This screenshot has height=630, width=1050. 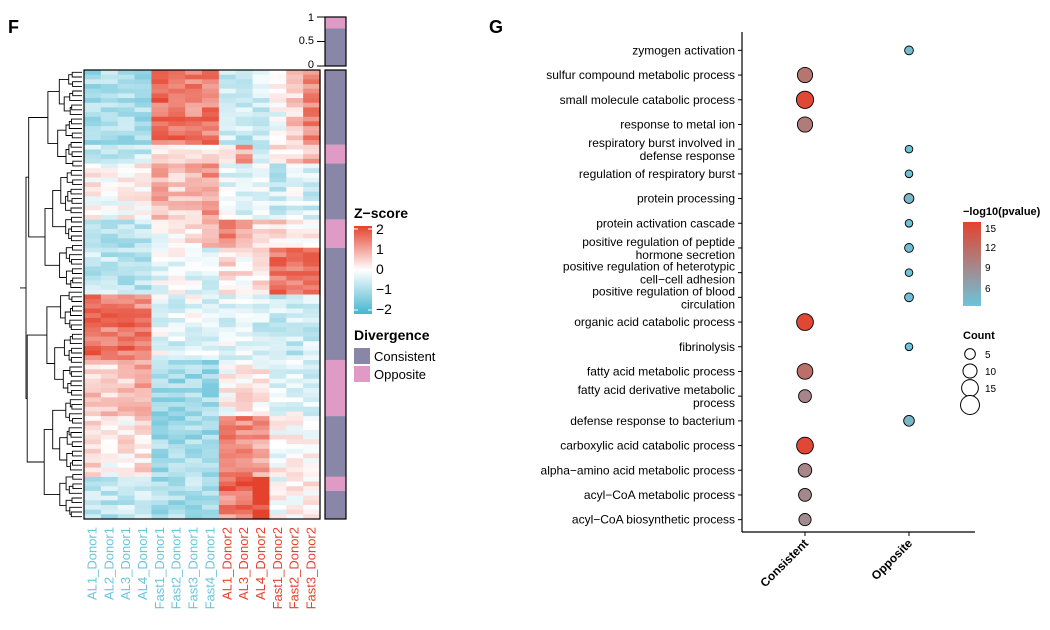 What do you see at coordinates (335, 388) in the screenshot?
I see `divergence-segment-opposite` at bounding box center [335, 388].